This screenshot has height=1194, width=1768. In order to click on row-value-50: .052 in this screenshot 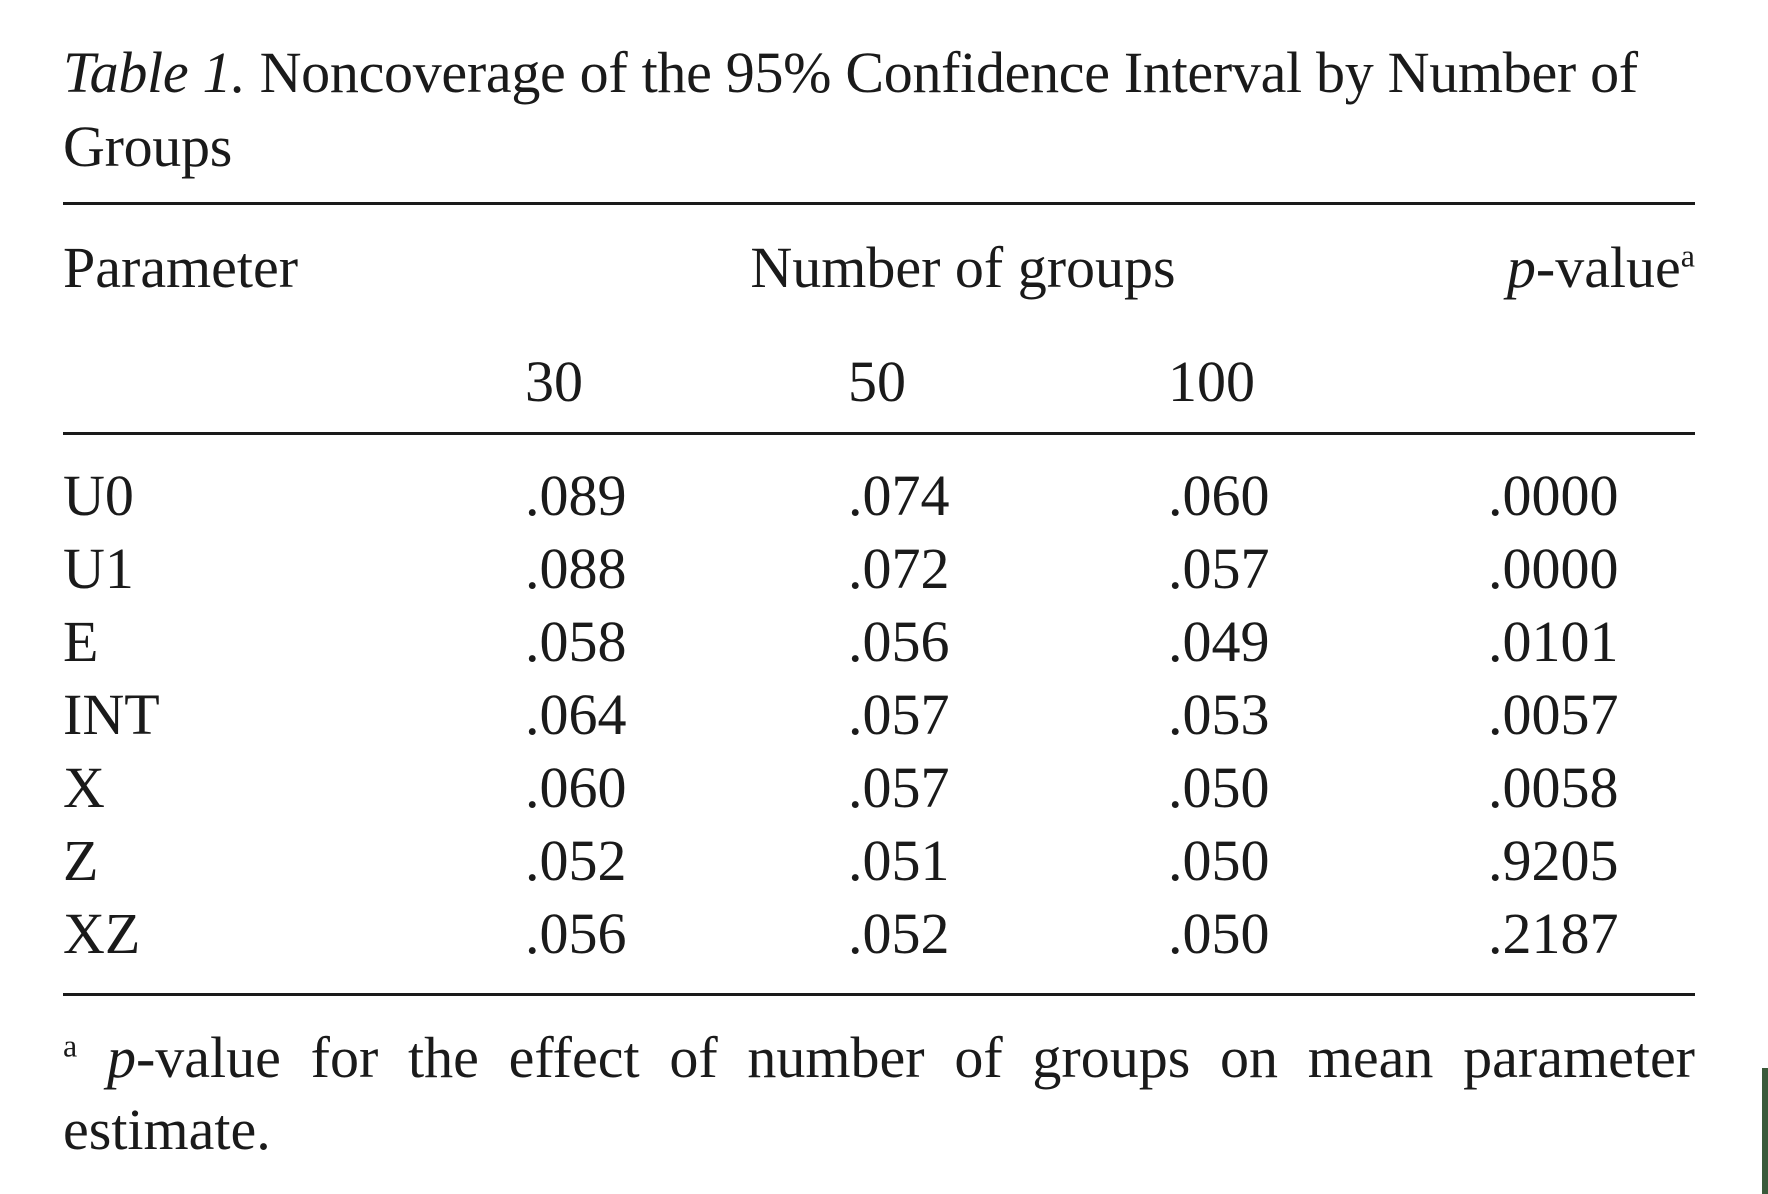, I will do `click(899, 933)`.